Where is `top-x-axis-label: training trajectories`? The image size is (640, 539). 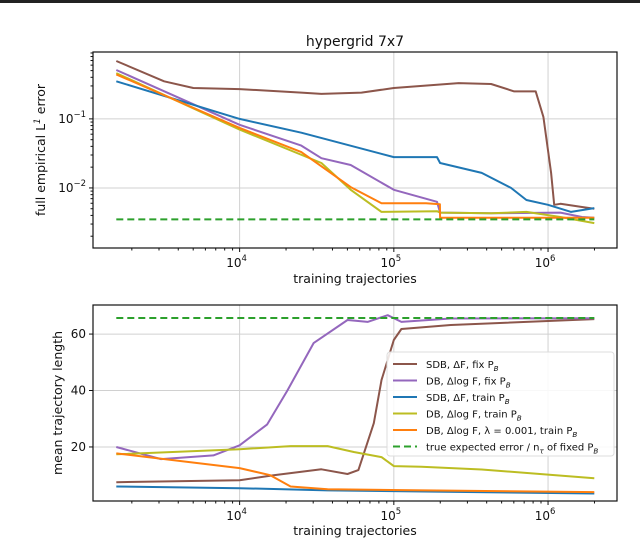 top-x-axis-label: training trajectories is located at coordinates (355, 278).